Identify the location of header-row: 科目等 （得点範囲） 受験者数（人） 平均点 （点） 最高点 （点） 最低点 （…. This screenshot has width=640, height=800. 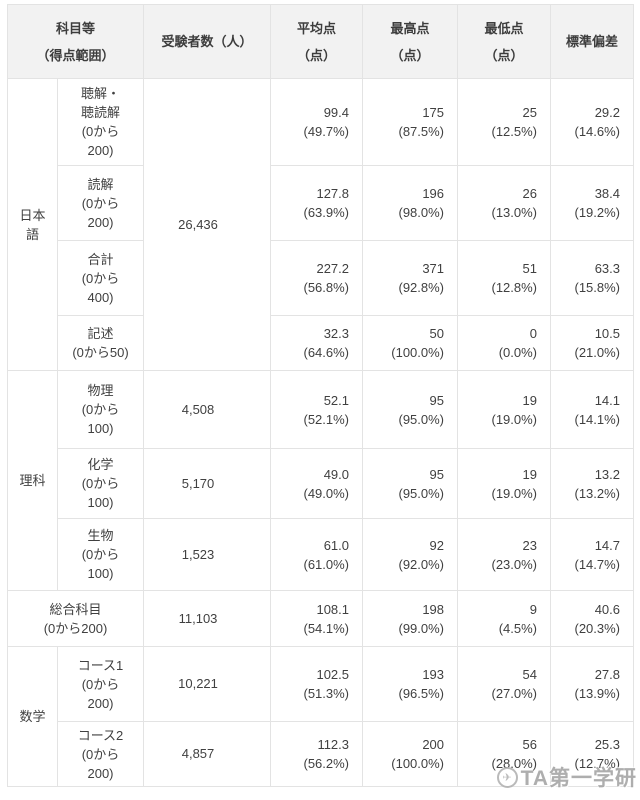
(320, 41).